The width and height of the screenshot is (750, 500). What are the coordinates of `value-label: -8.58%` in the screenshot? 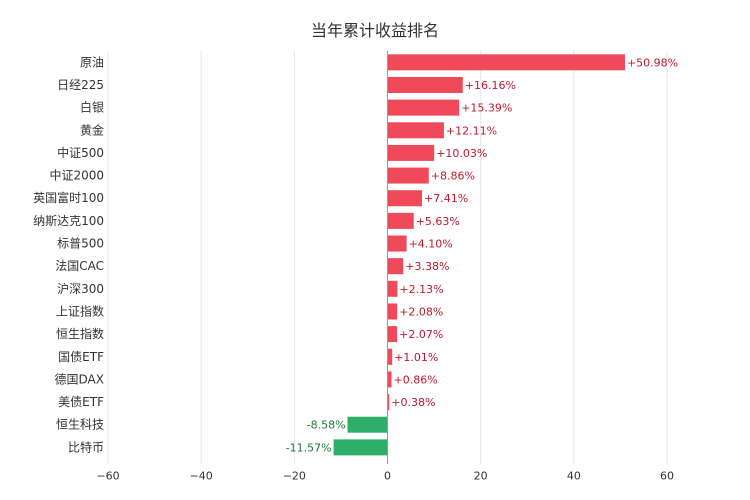 It's located at (326, 425).